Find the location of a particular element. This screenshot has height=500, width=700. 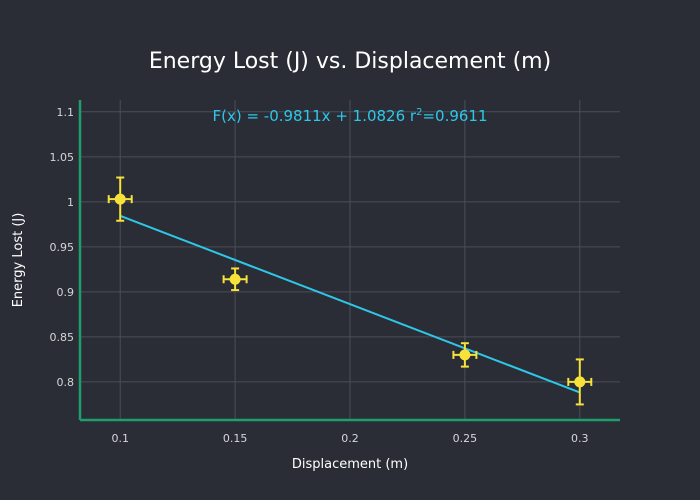

y-tick-label: 0.8 is located at coordinates (66, 382).